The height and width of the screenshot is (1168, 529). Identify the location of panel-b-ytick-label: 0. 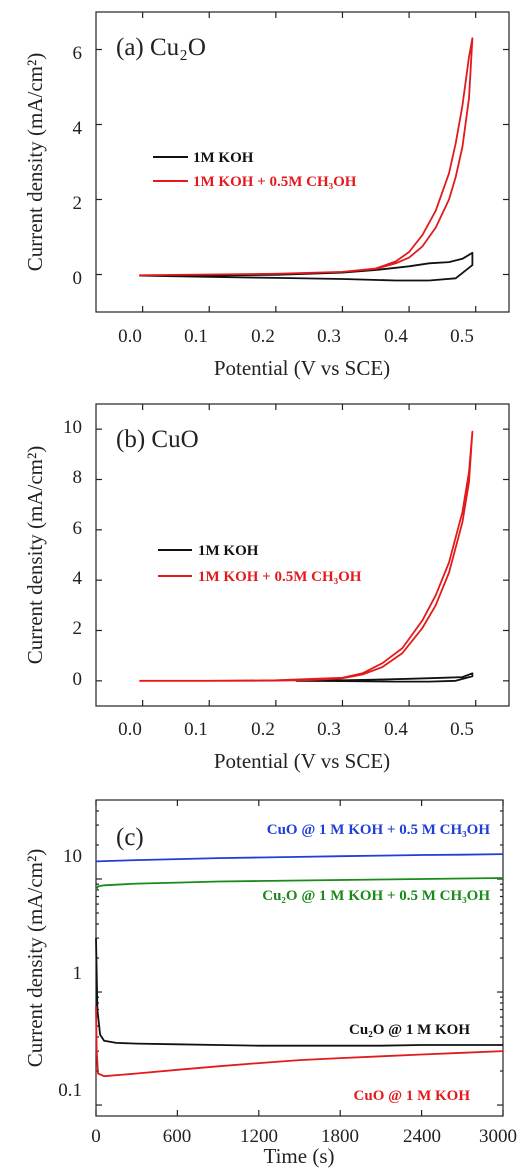
(78, 679).